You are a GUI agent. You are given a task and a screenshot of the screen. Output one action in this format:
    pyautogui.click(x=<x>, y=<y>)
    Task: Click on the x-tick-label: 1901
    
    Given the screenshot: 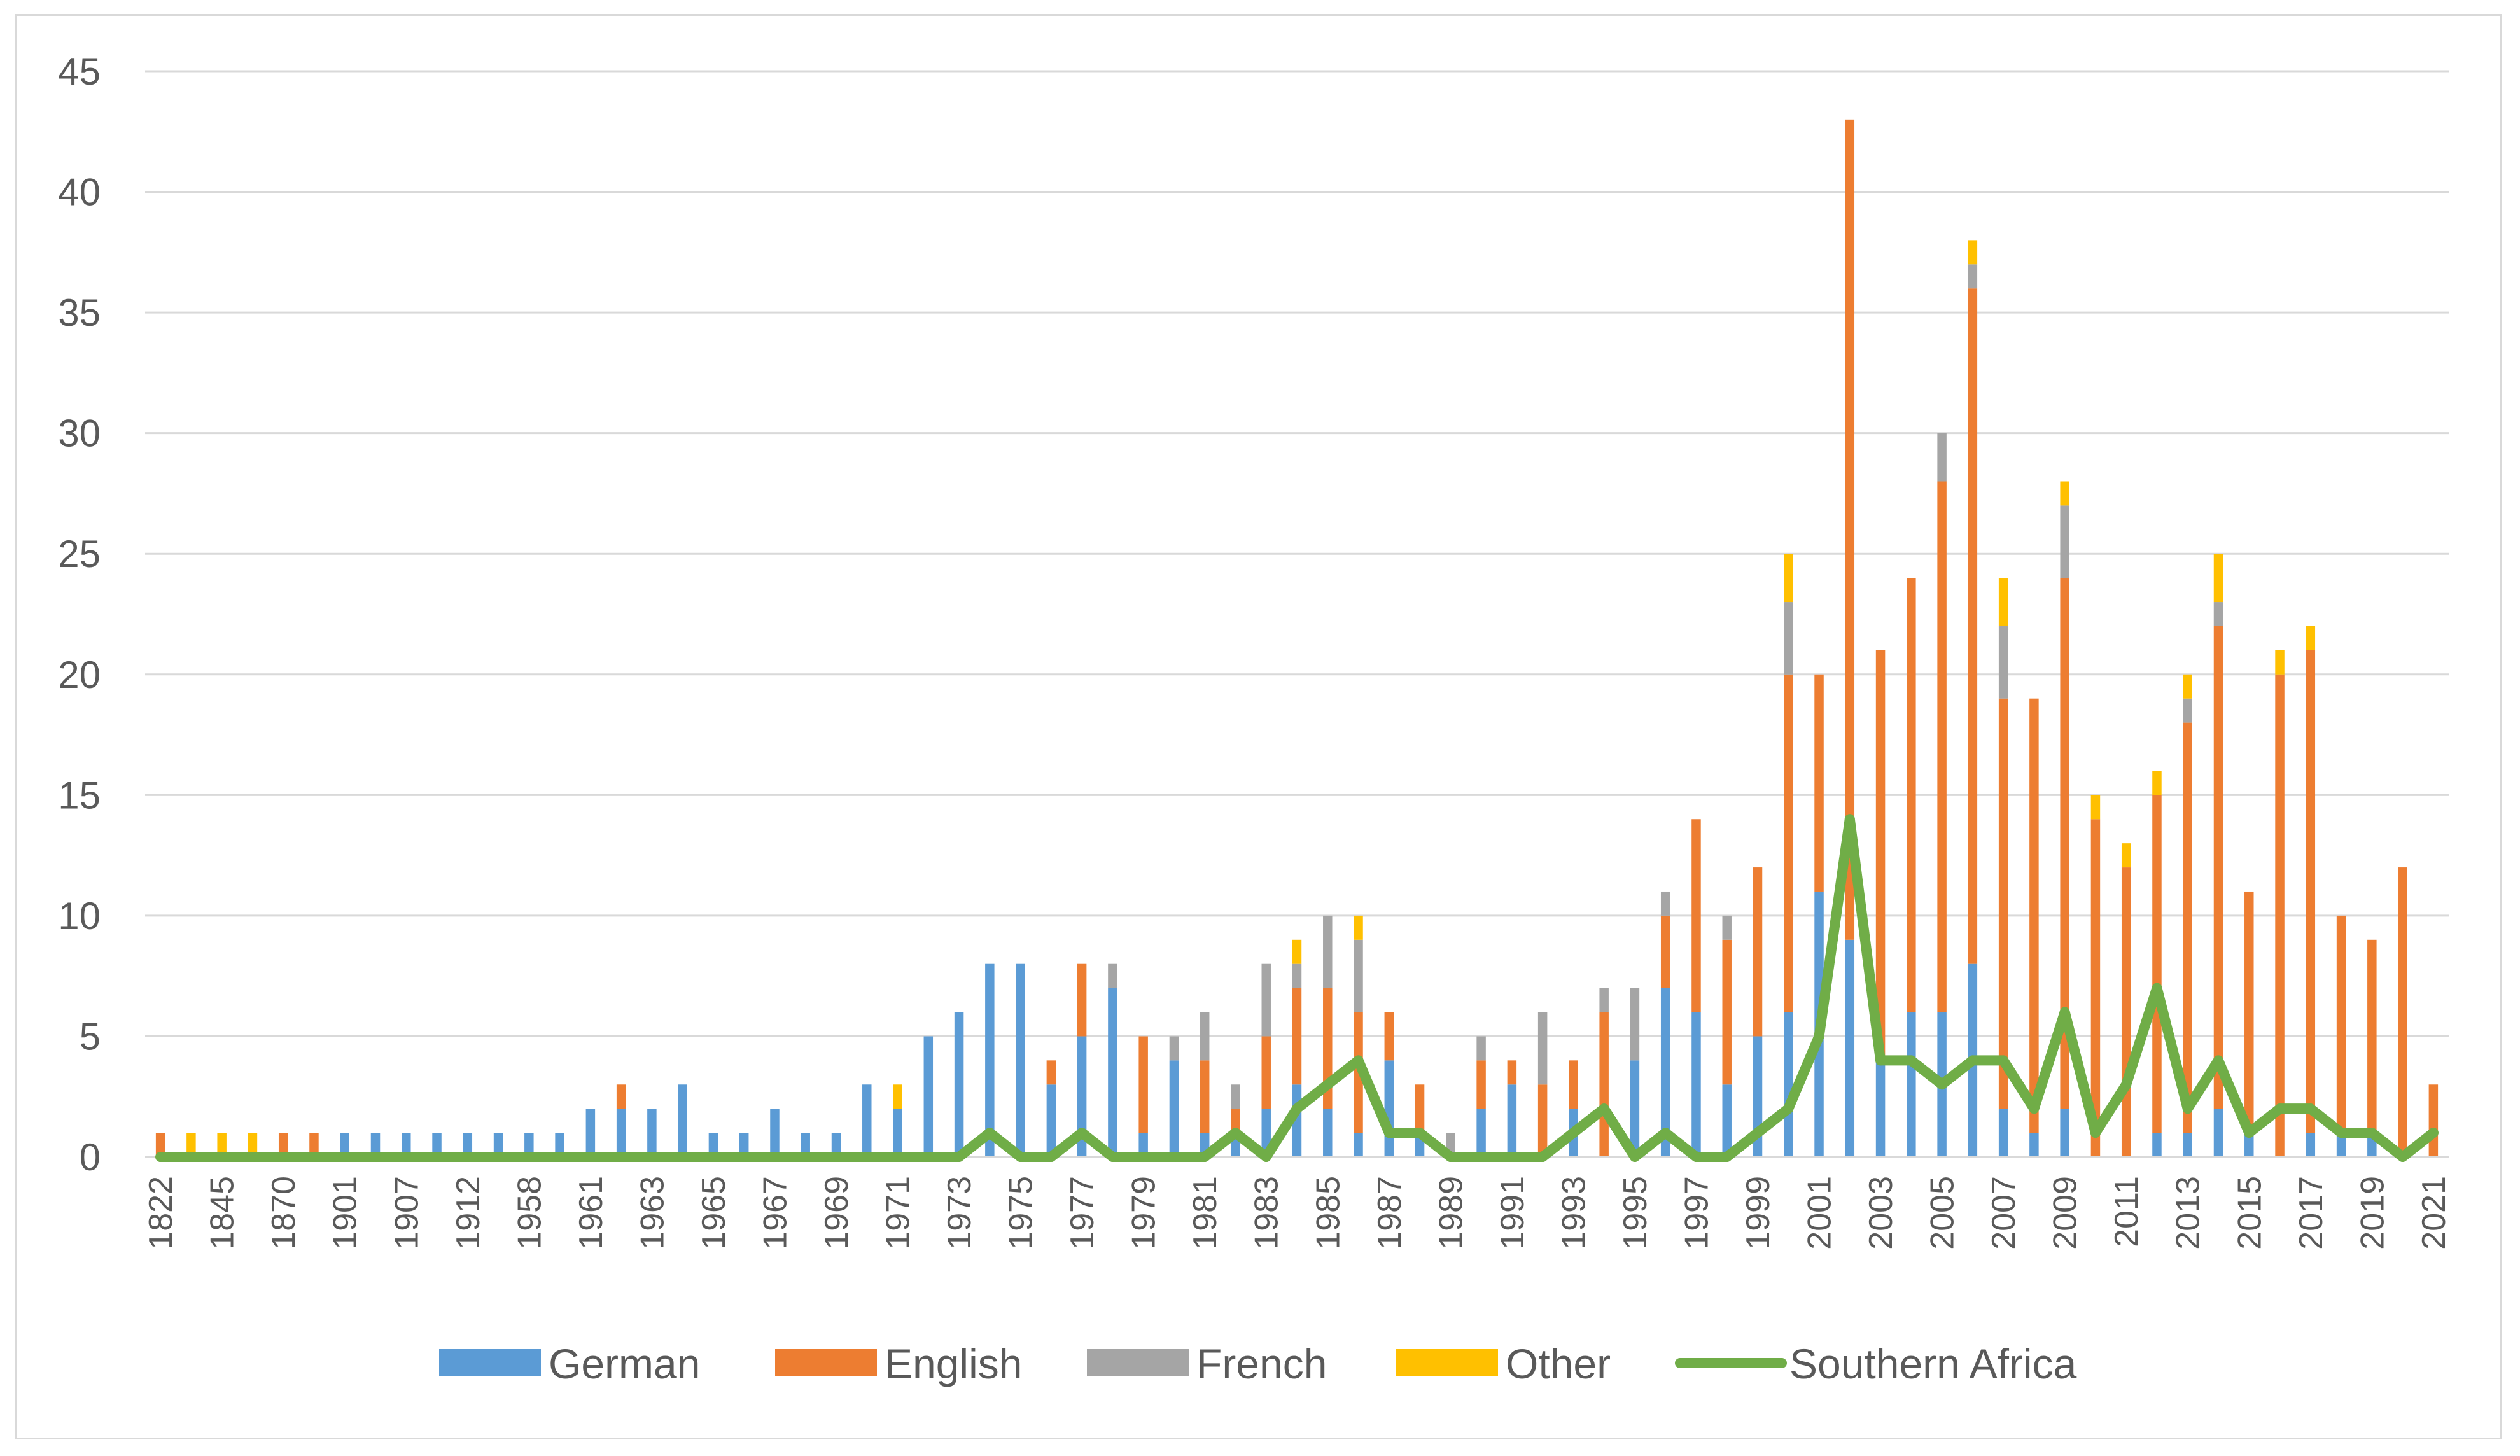 What is the action you would take?
    pyautogui.click(x=345, y=1213)
    